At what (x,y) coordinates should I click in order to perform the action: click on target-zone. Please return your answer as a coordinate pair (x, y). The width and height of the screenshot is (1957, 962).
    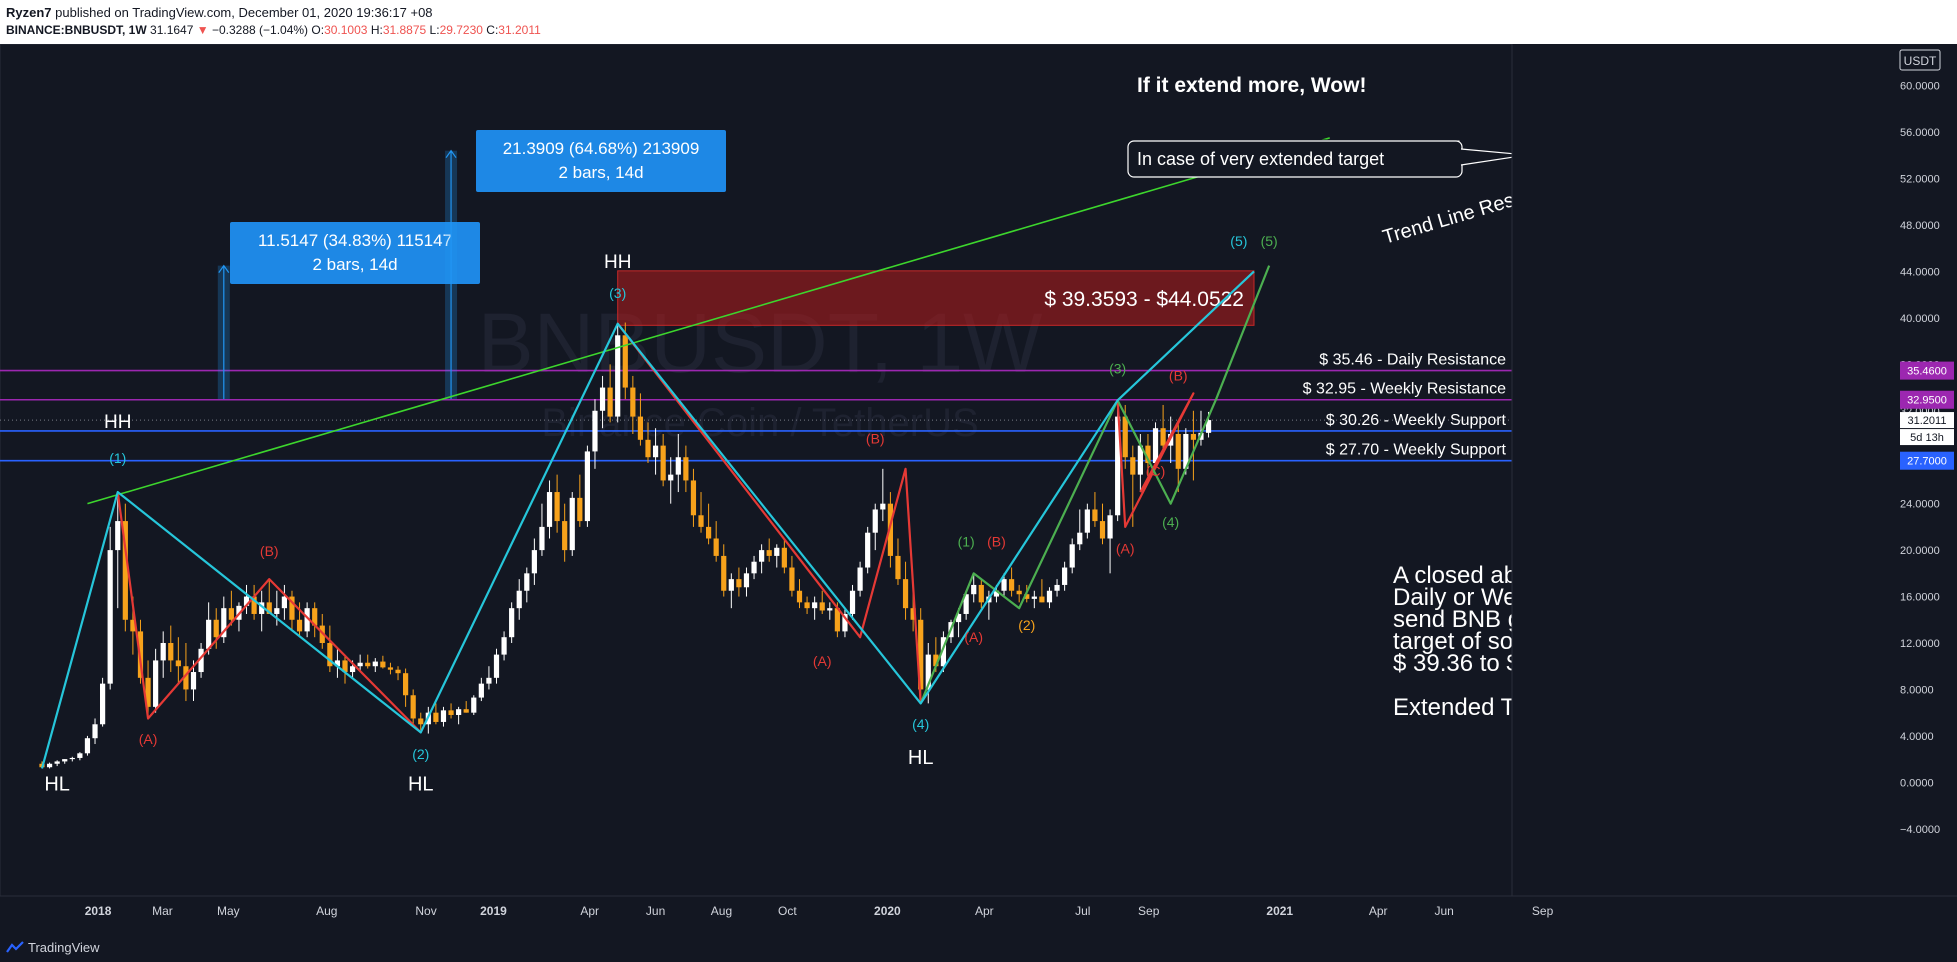
    Looking at the image, I should click on (936, 298).